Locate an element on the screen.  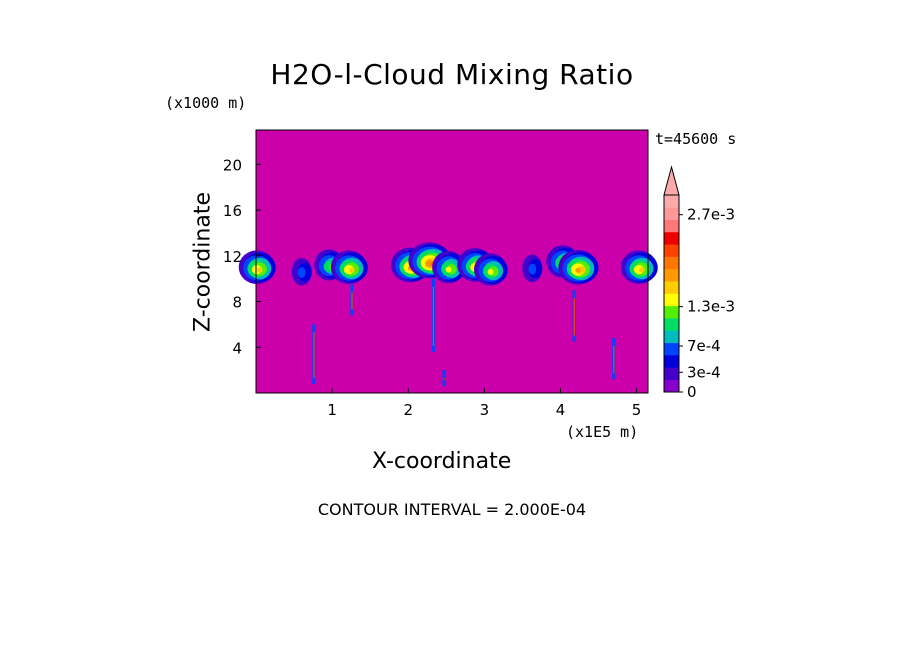
x-tick-label-1: 1 is located at coordinates (332, 410).